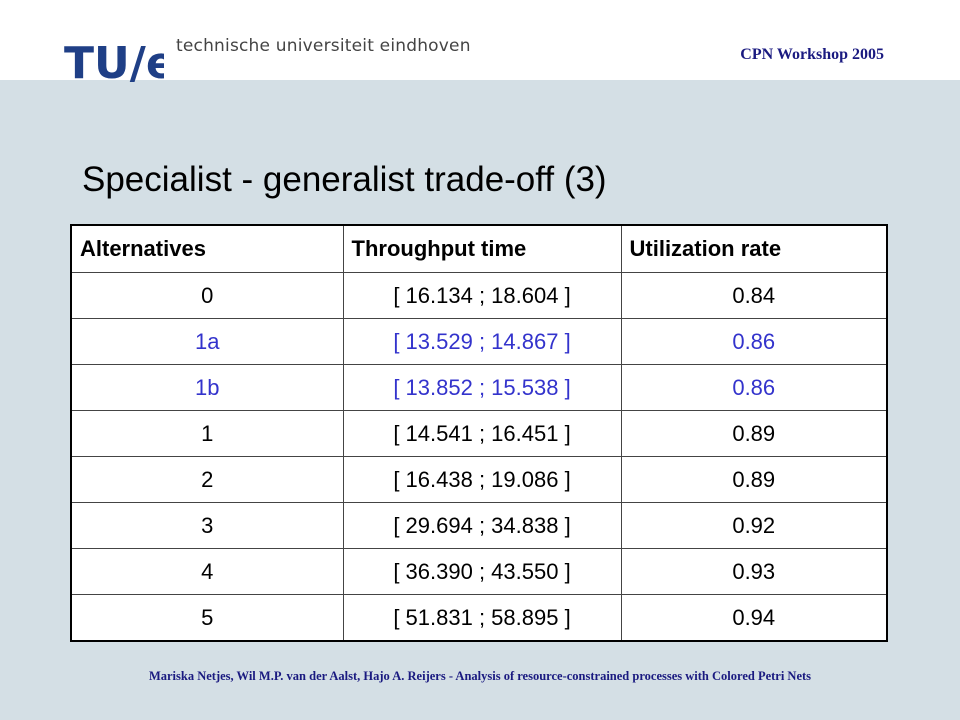  What do you see at coordinates (482, 479) in the screenshot?
I see `cell-throughput-time: [ 16.438 ; 19.086 ]` at bounding box center [482, 479].